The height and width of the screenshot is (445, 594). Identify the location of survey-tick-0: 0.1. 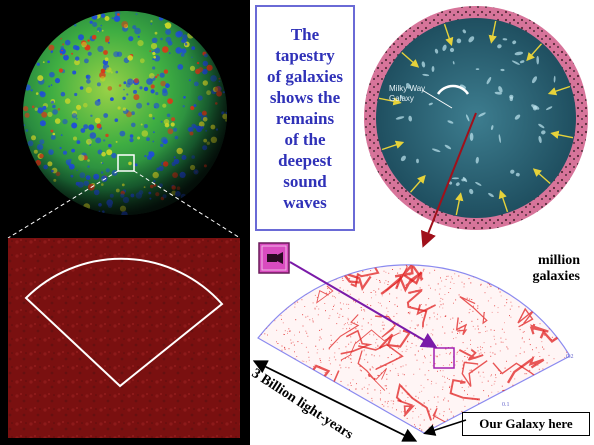
(506, 405).